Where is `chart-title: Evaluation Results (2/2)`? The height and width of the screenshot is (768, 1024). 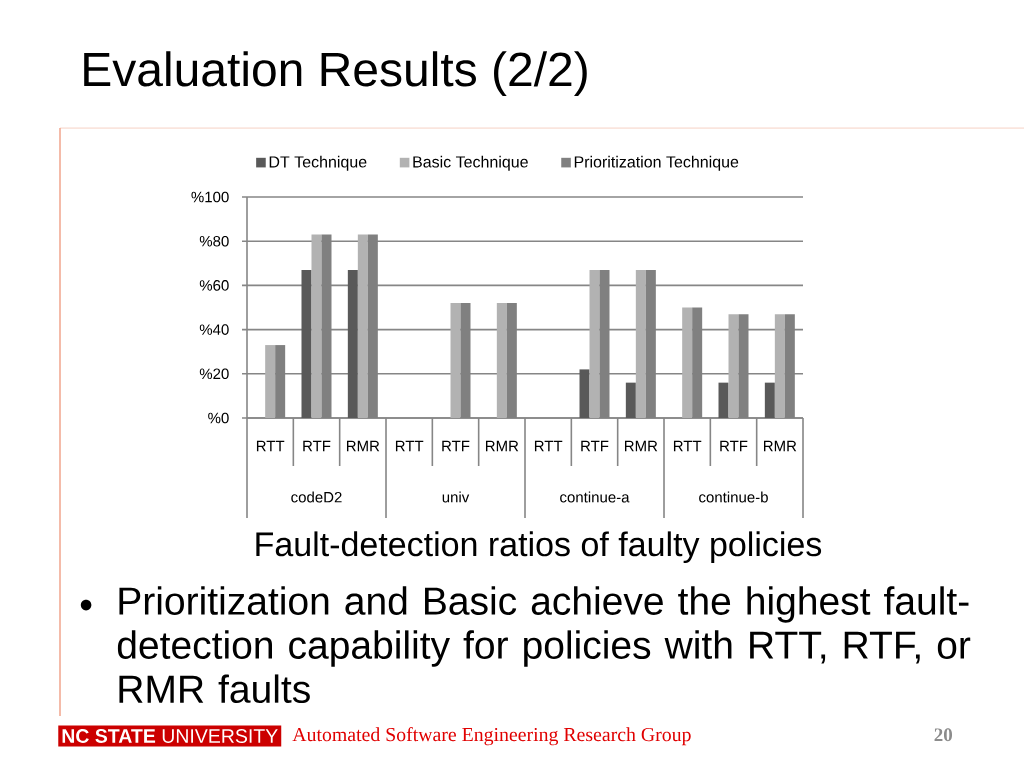 chart-title: Evaluation Results (2/2) is located at coordinates (335, 73).